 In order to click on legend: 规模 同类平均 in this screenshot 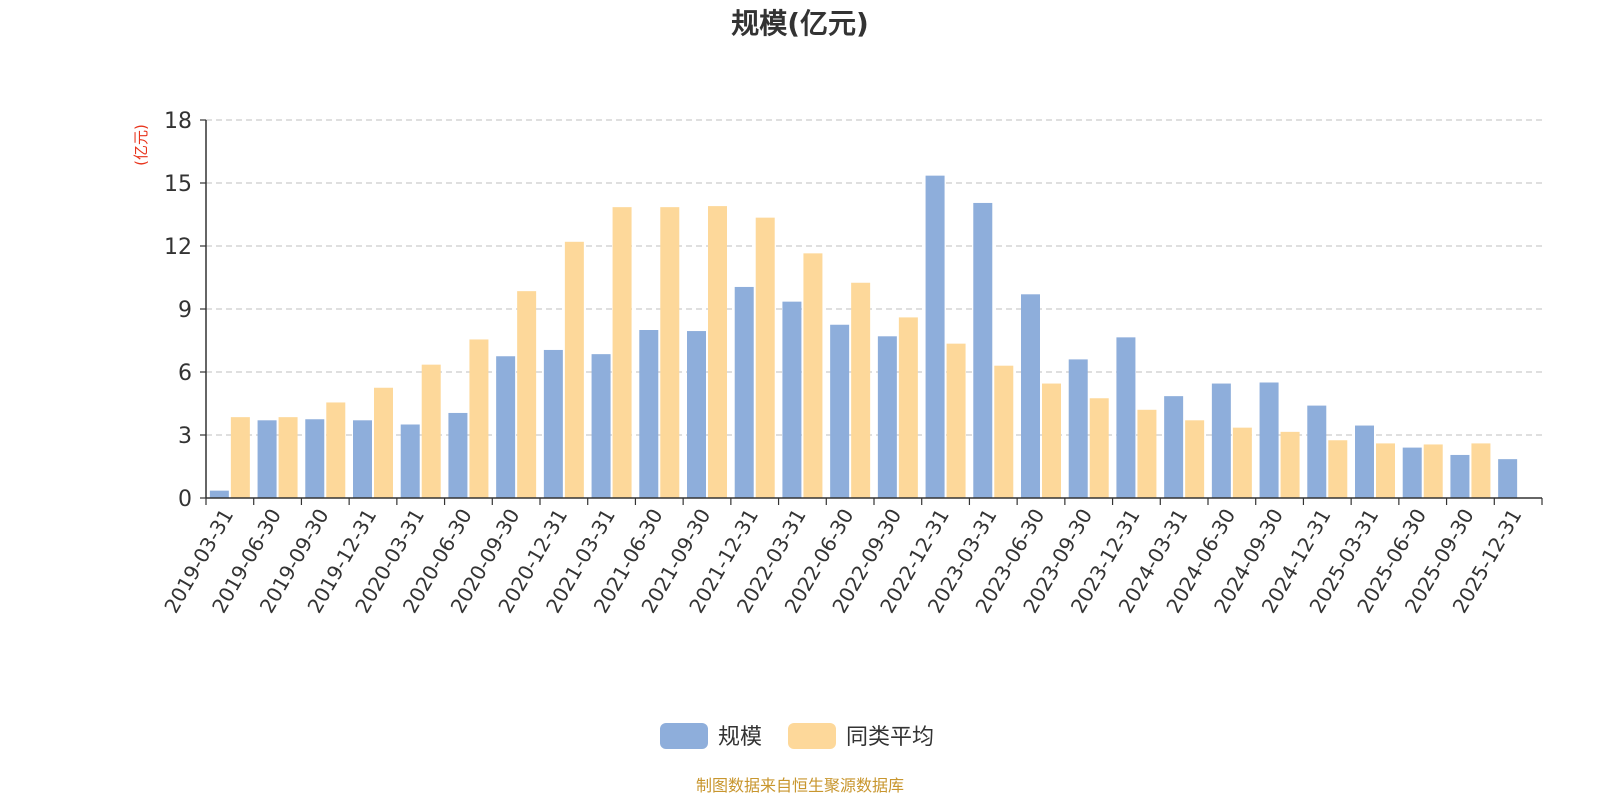, I will do `click(797, 736)`.